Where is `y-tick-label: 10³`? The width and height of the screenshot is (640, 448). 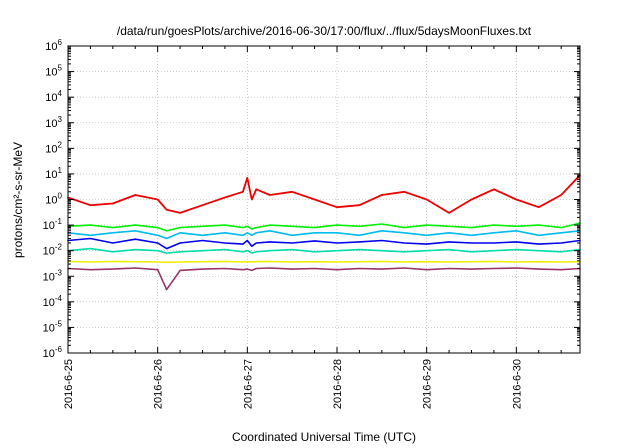
y-tick-label: 10³ is located at coordinates (53, 122).